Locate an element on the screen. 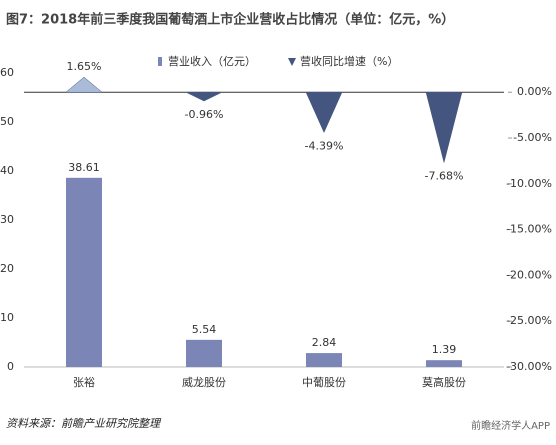 Image resolution: width=556 pixels, height=445 pixels. y2-tick-label: 0.00% is located at coordinates (534, 91).